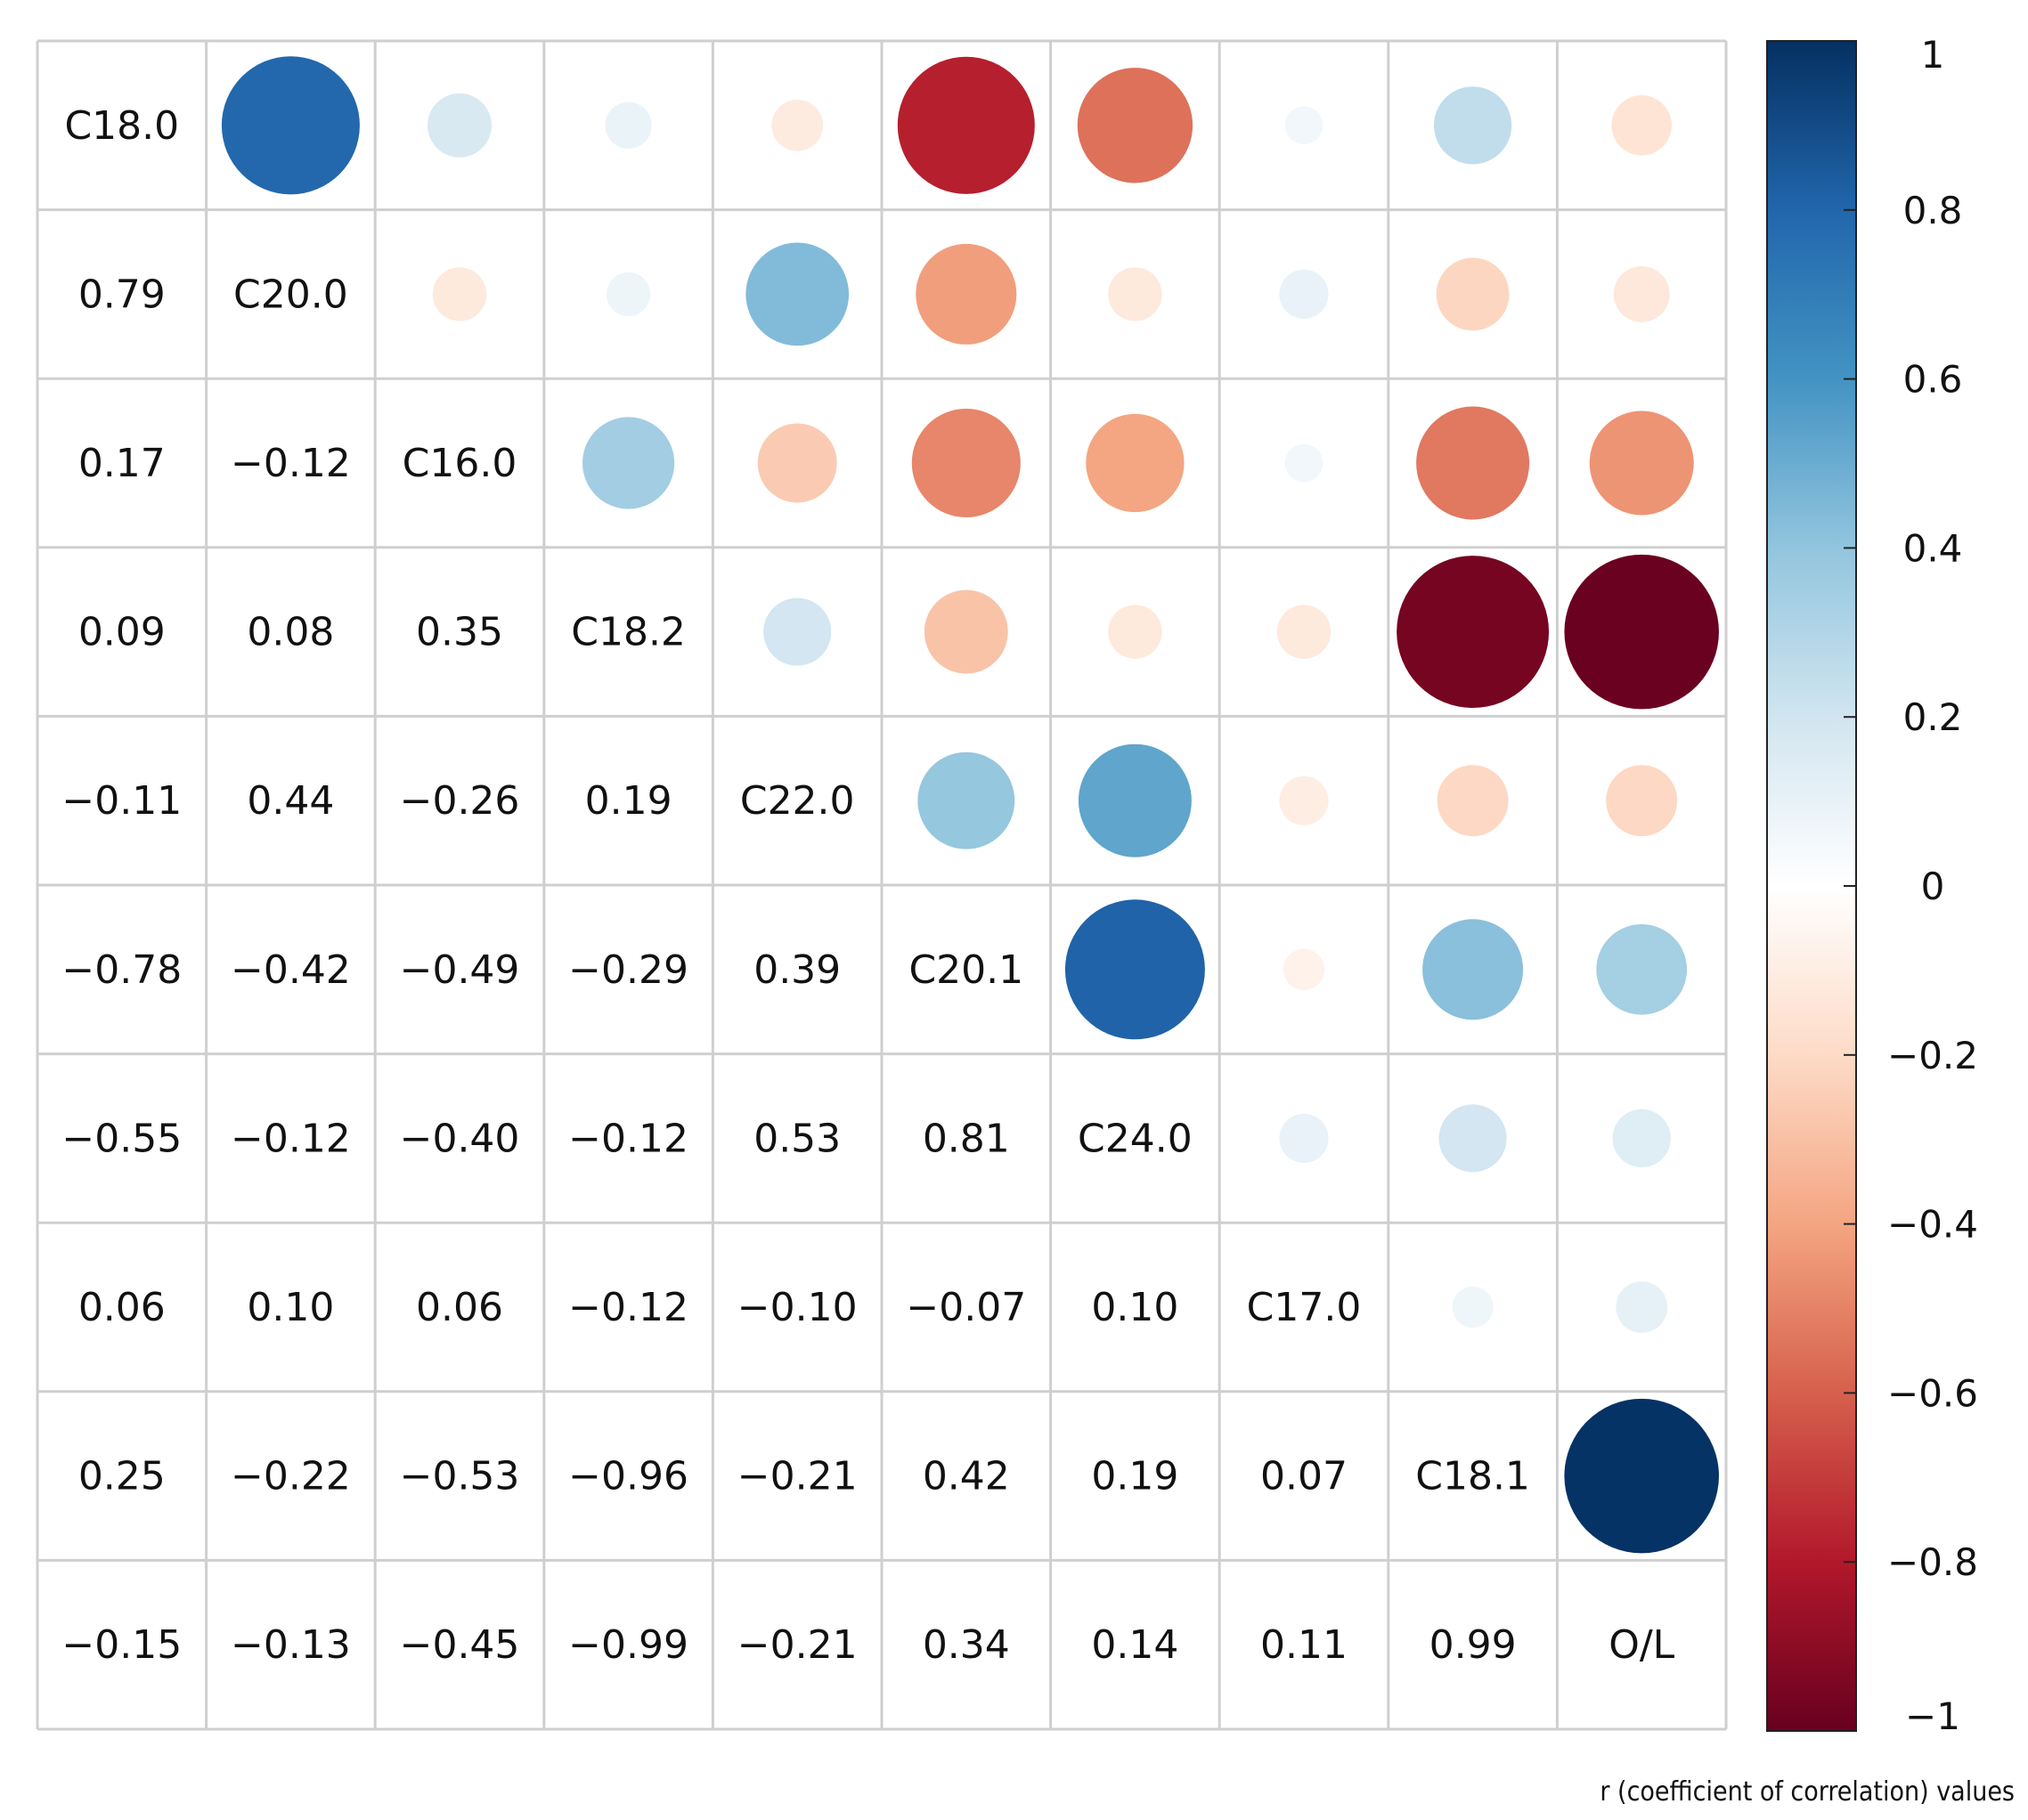  I want to click on diagonal-variable-label: C20.0, so click(290, 294).